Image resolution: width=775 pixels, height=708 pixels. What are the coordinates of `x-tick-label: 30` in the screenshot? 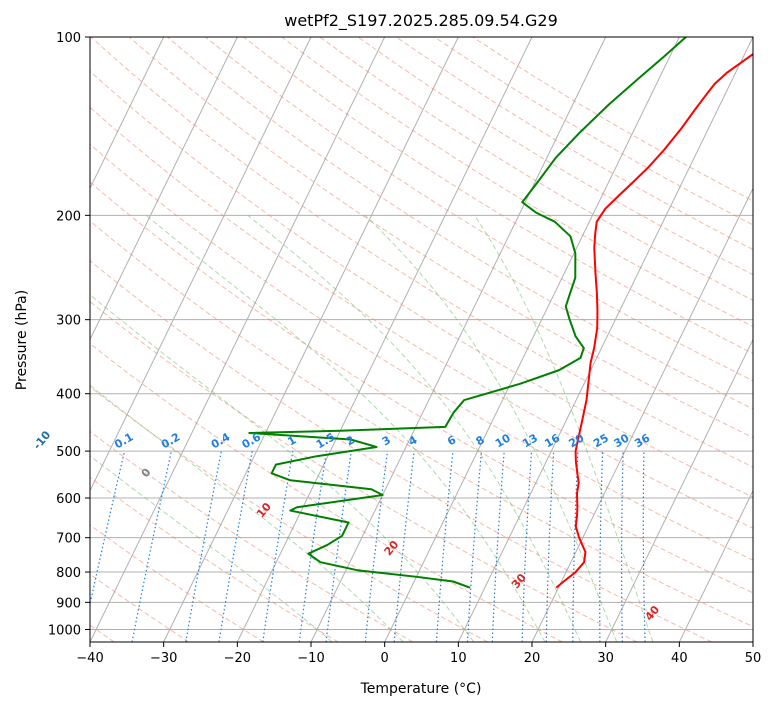 It's located at (605, 658).